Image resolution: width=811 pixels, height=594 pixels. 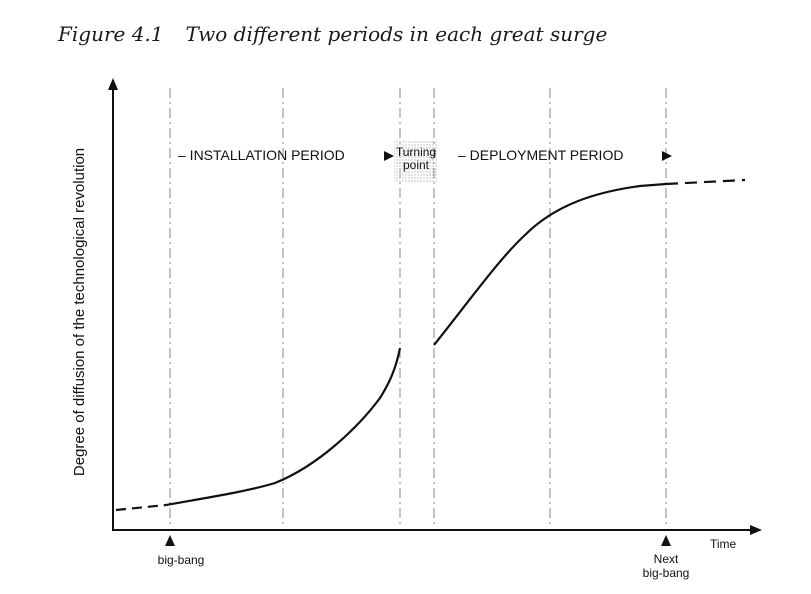 What do you see at coordinates (111, 34) in the screenshot?
I see `figure-number: Figure 4.1` at bounding box center [111, 34].